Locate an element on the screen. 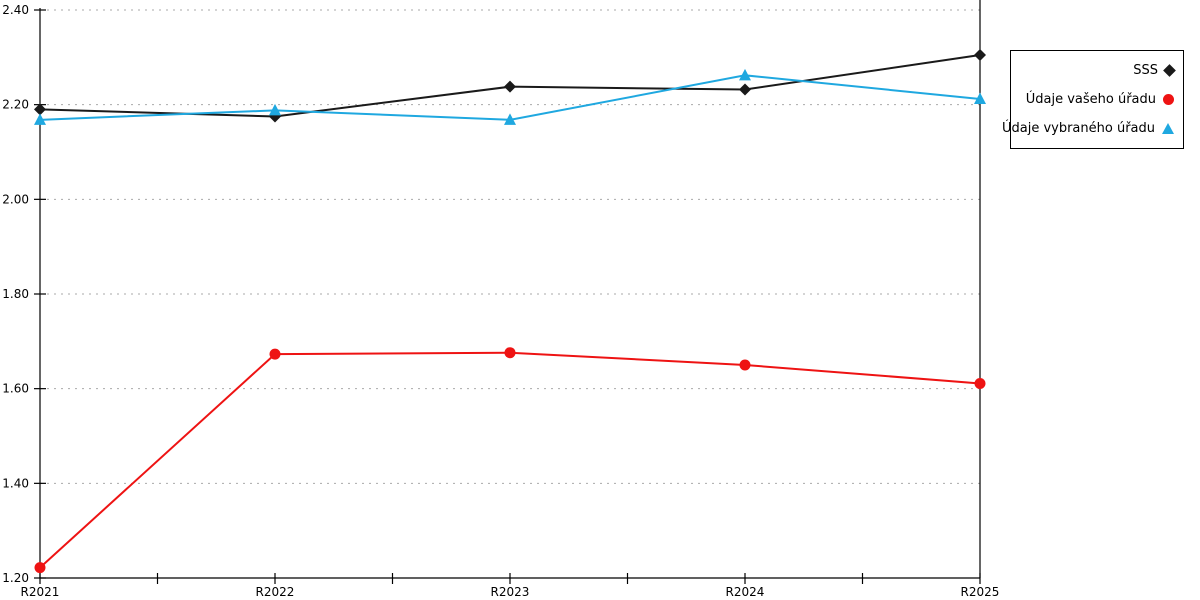  triangle-marker-icon is located at coordinates (1168, 128).